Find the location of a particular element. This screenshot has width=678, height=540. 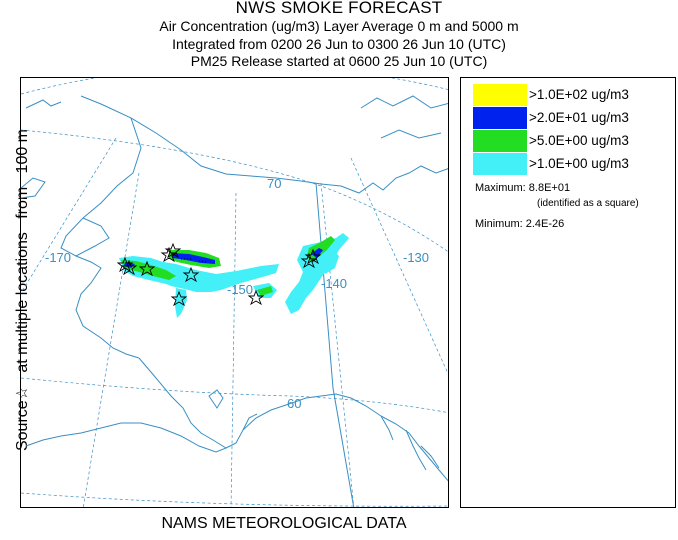

legend-entry-2: >2.0E+01 ug/m3 is located at coordinates (573, 118).